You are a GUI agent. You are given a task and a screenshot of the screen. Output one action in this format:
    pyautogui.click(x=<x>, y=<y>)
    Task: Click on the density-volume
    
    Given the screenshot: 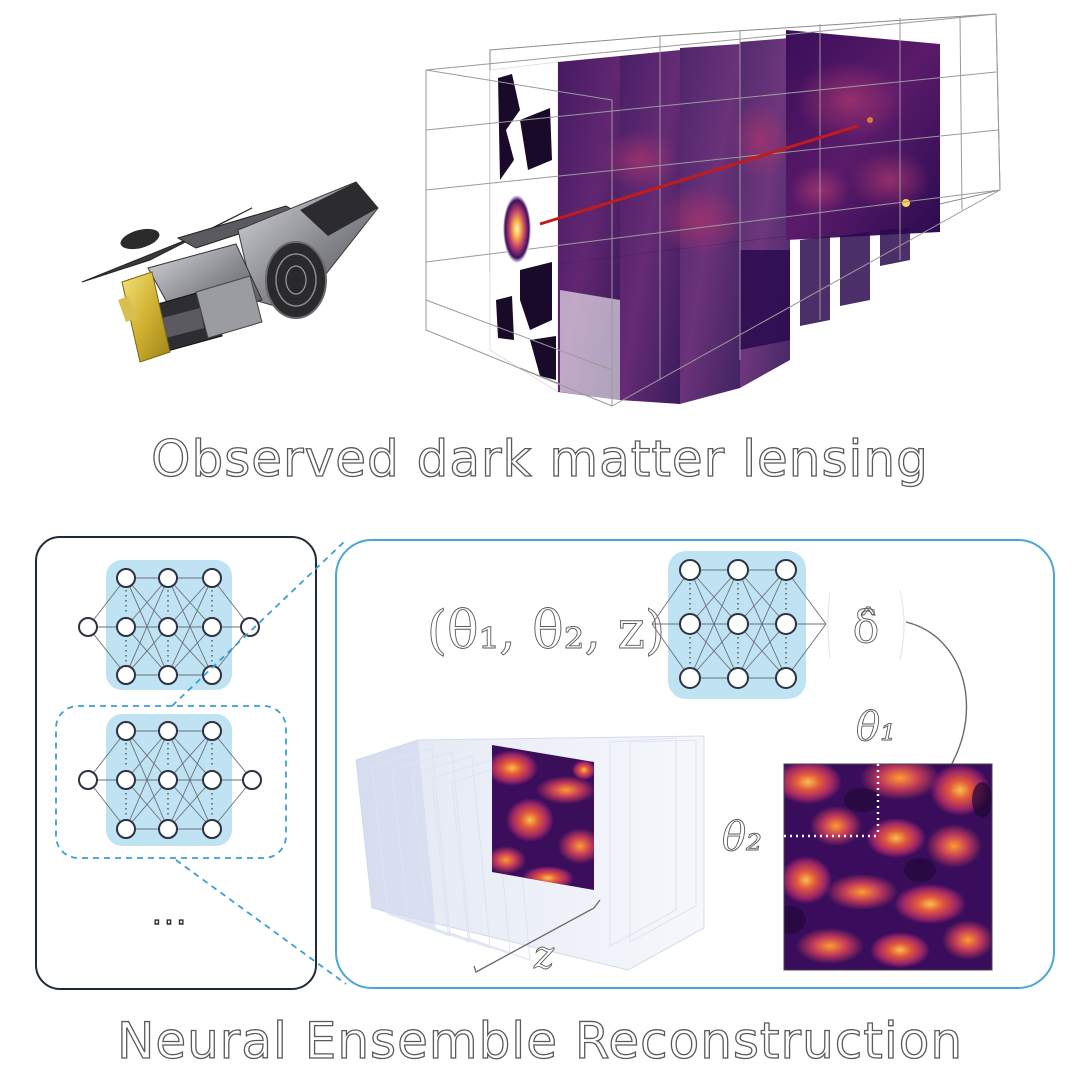 What is the action you would take?
    pyautogui.click(x=530, y=854)
    